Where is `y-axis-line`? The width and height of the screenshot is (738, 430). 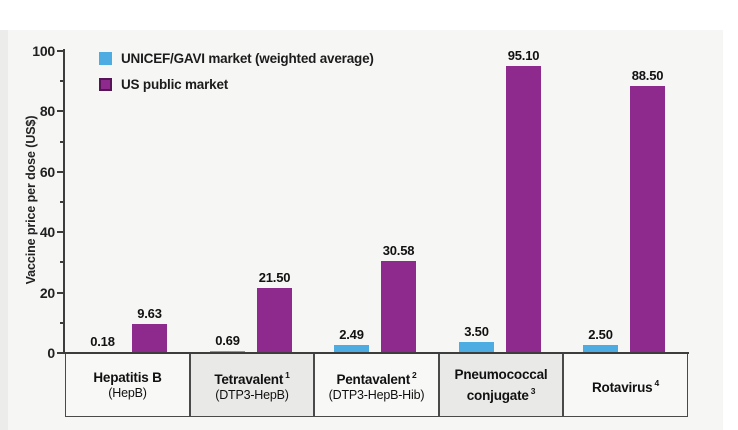
y-axis-line is located at coordinates (64, 201).